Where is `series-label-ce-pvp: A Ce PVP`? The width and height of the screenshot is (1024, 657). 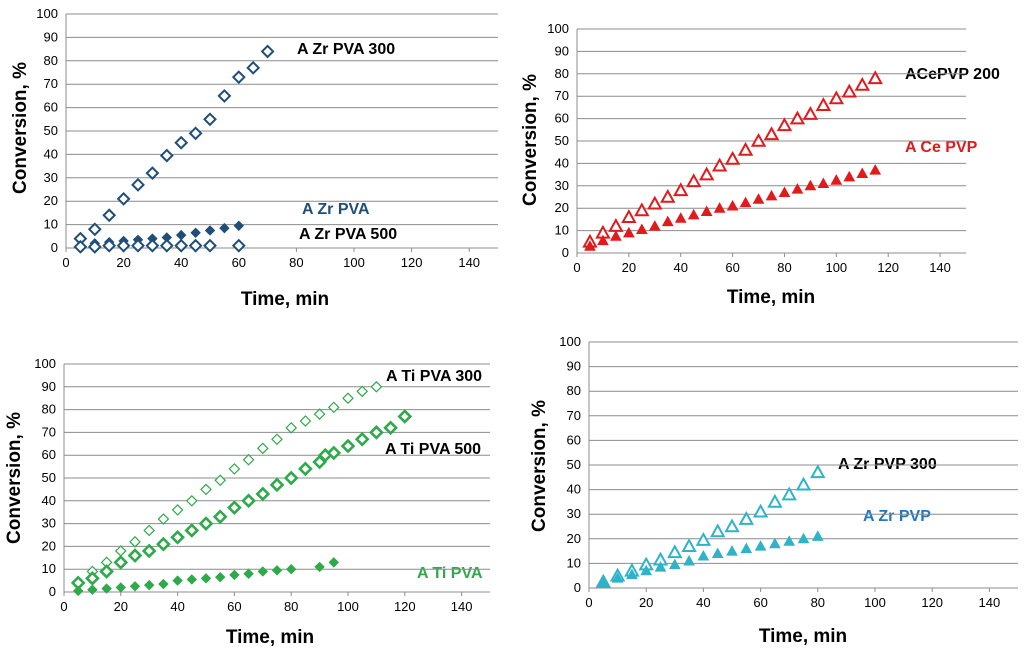
series-label-ce-pvp: A Ce PVP is located at coordinates (941, 147).